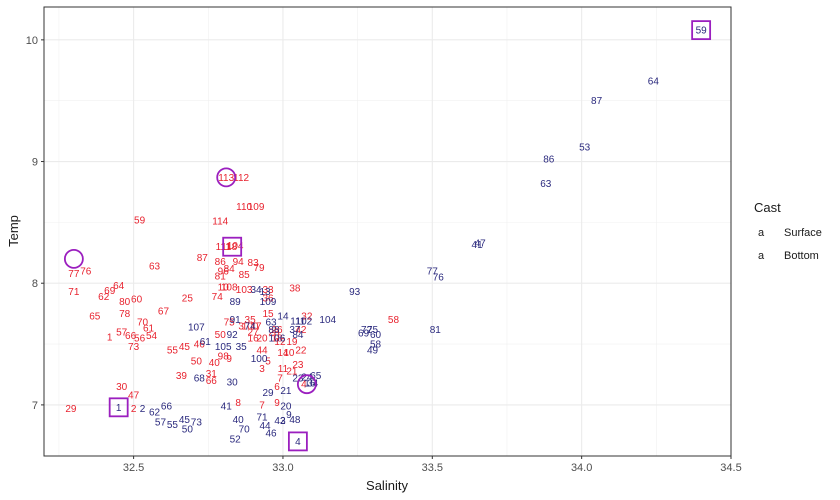  What do you see at coordinates (251, 320) in the screenshot?
I see `point-label-surface: 35` at bounding box center [251, 320].